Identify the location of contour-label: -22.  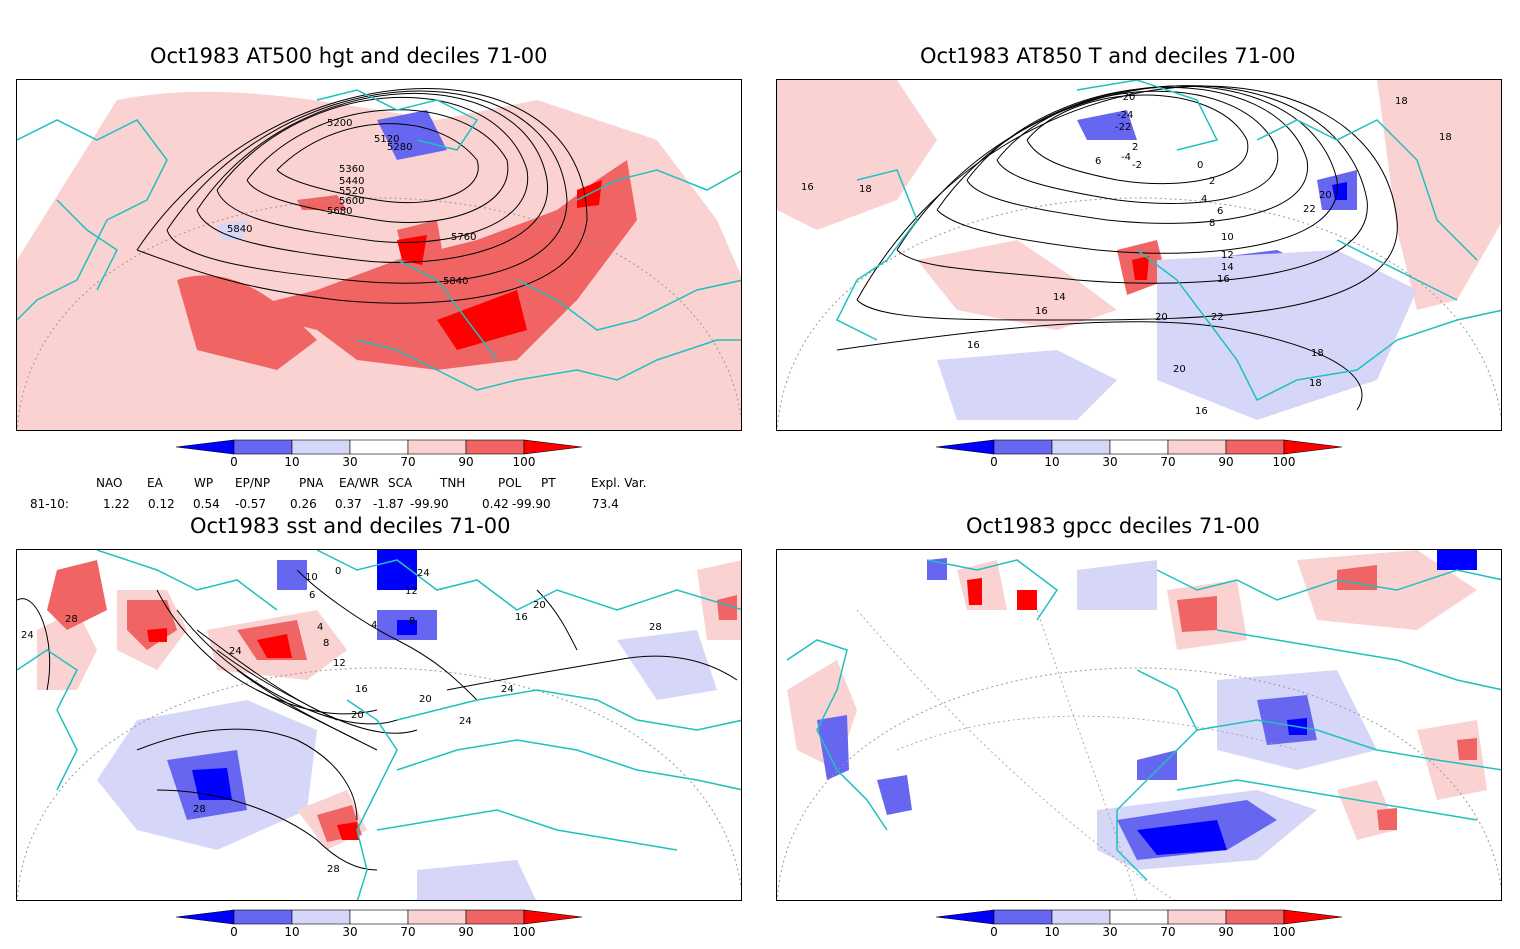
(1123, 127).